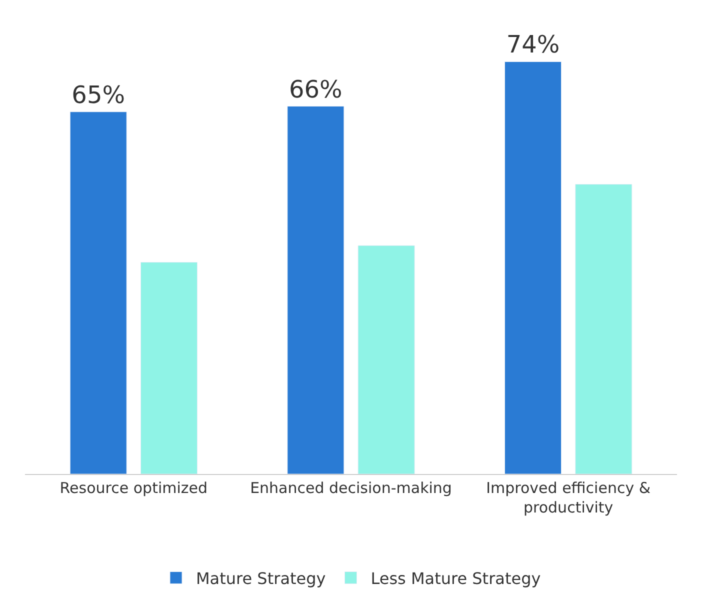 This screenshot has height=607, width=702. I want to click on data-label: 65%, so click(99, 94).